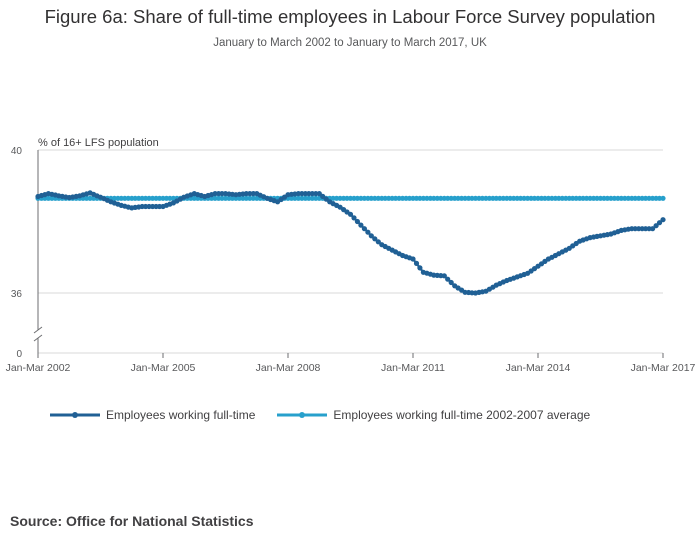 This screenshot has width=700, height=549. What do you see at coordinates (38, 368) in the screenshot?
I see `x-tick-label: Jan-Mar 2002` at bounding box center [38, 368].